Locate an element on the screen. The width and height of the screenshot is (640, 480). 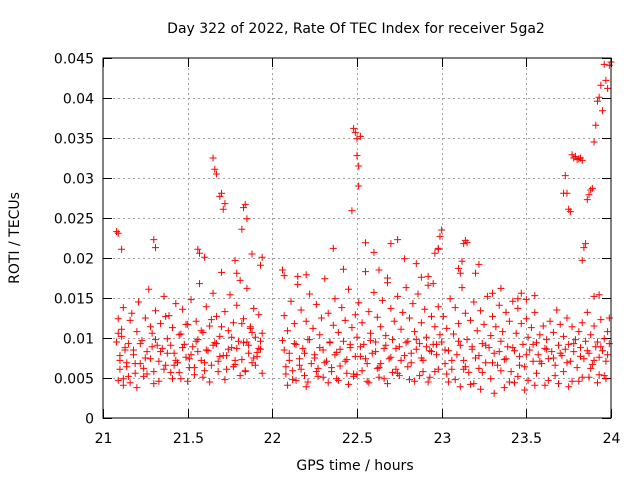
x-tick-label: 24 is located at coordinates (612, 439).